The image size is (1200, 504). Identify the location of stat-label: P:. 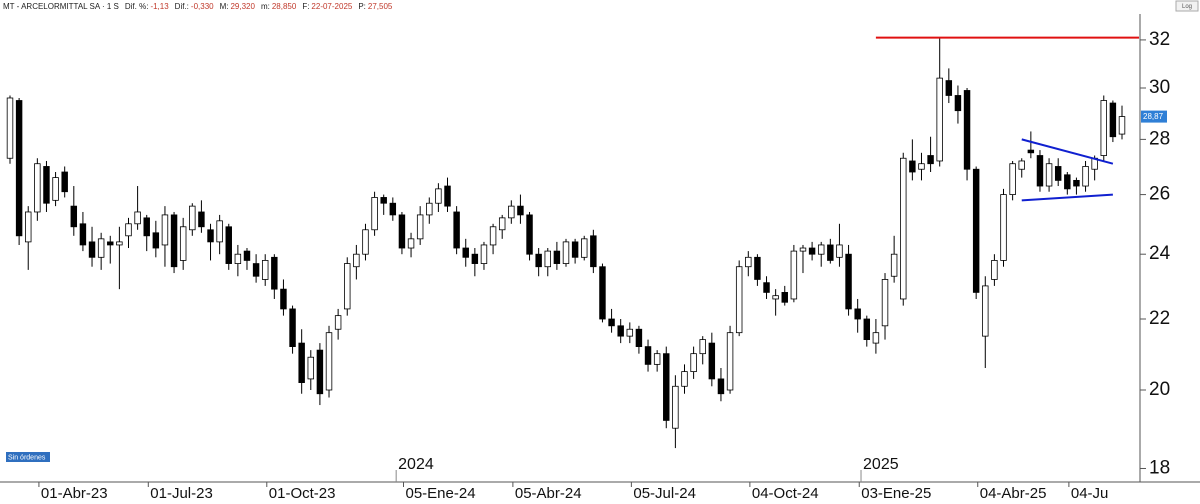
(362, 6).